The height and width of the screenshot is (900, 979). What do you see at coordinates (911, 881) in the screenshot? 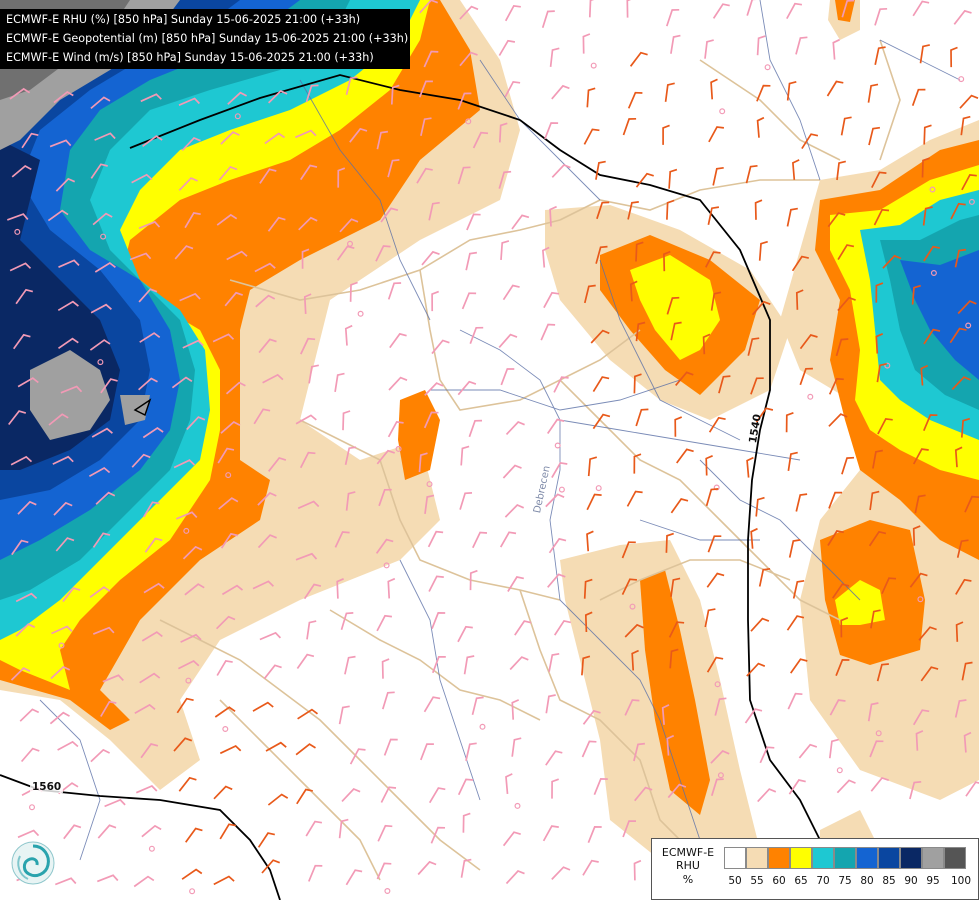
I see `legend-tick: 90` at bounding box center [911, 881].